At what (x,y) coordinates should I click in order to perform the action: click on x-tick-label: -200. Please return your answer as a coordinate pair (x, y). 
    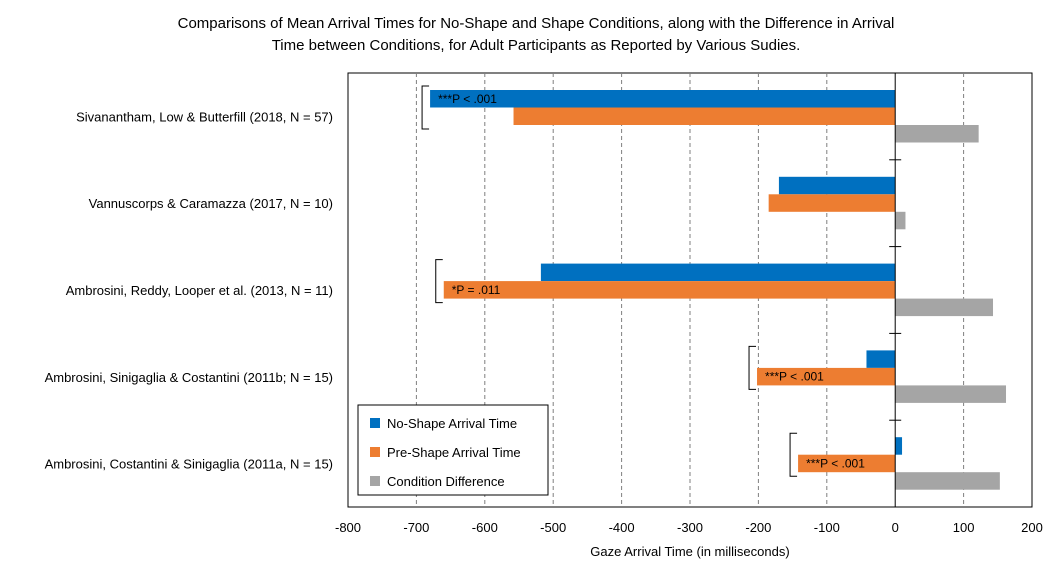
    Looking at the image, I should click on (758, 527).